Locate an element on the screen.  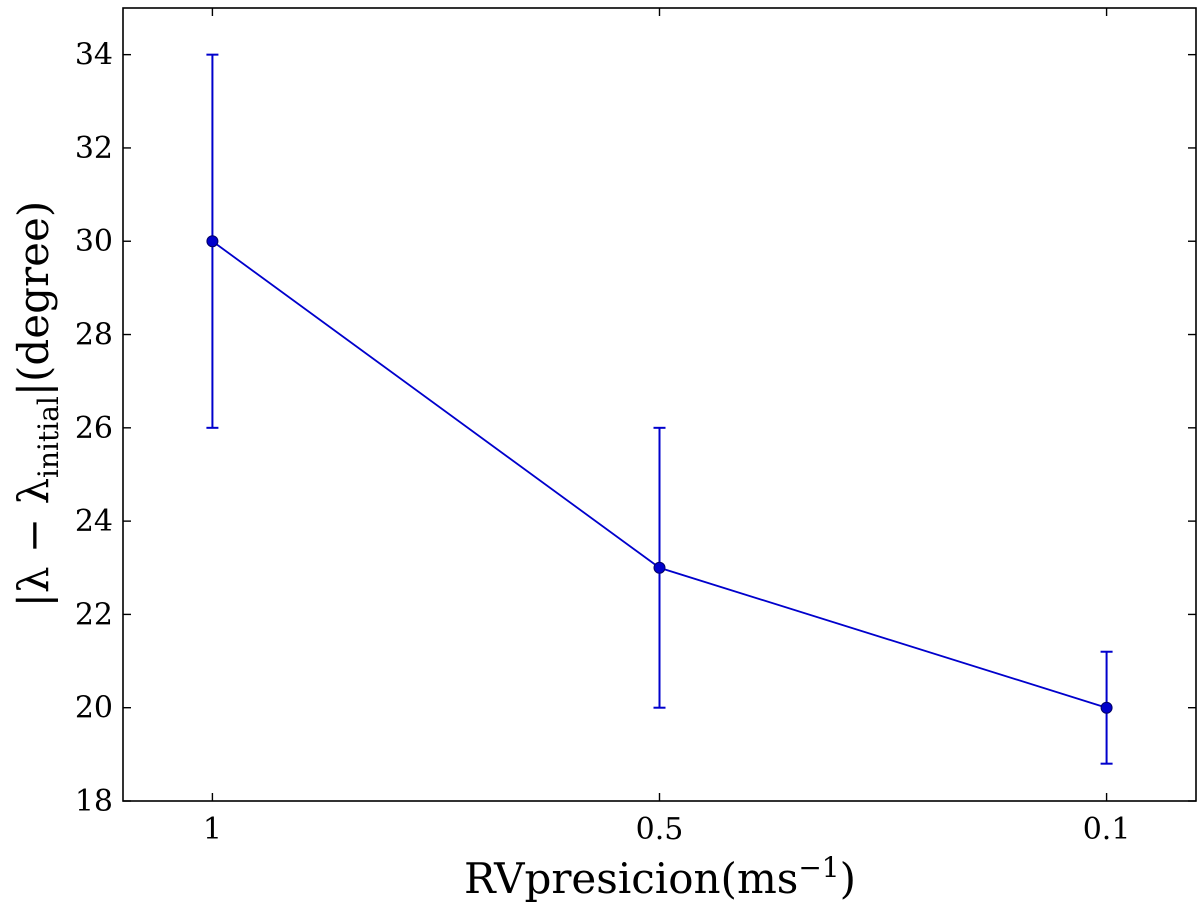
y-tick-label: 34 is located at coordinates (94, 55).